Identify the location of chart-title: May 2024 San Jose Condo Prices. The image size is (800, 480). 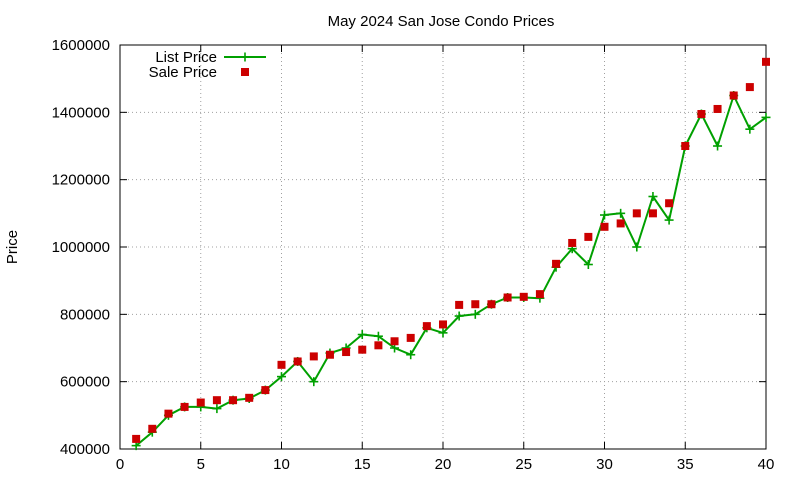
(441, 21).